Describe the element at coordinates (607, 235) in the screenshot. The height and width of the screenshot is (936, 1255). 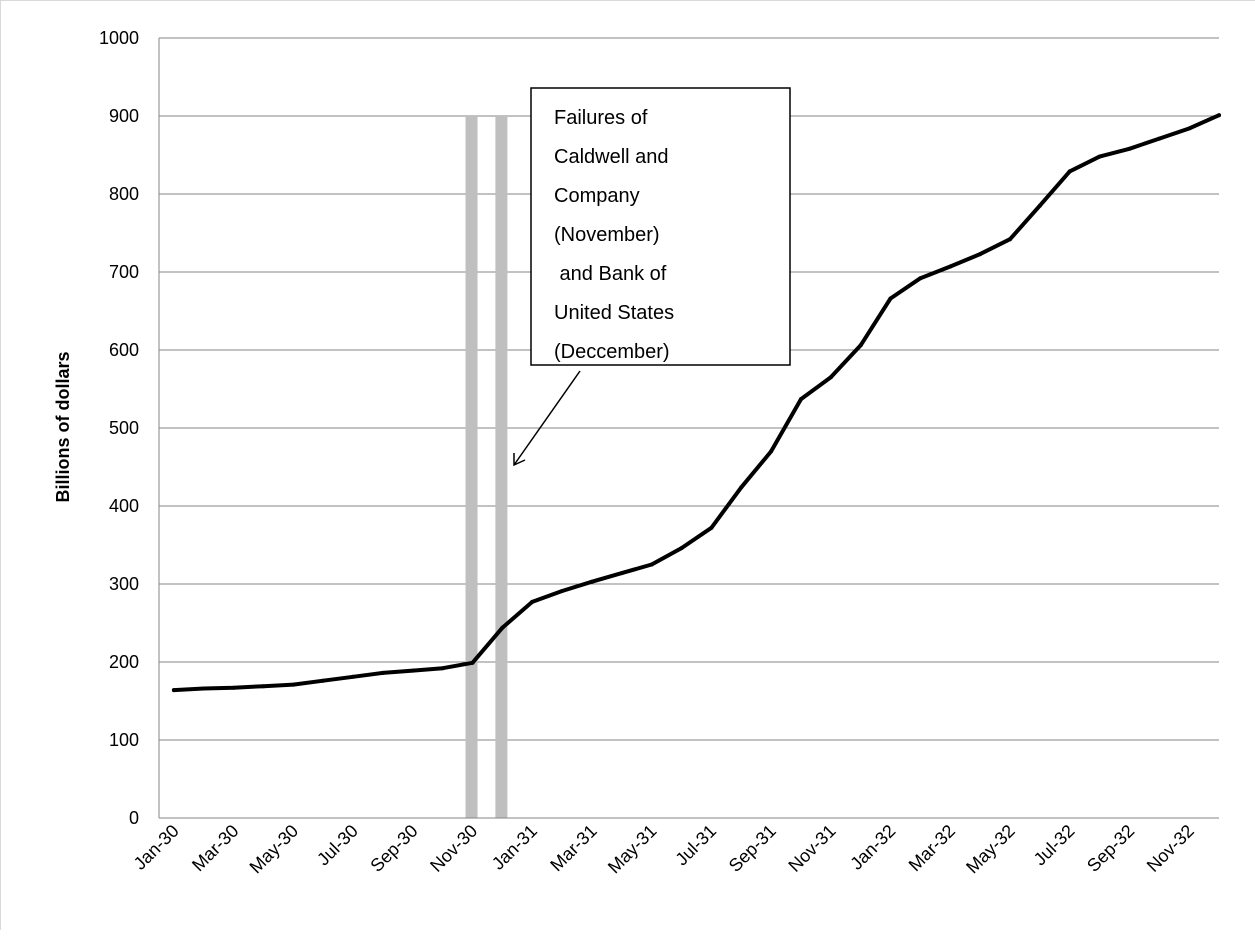
I see `annotation-line: (November)` at that location.